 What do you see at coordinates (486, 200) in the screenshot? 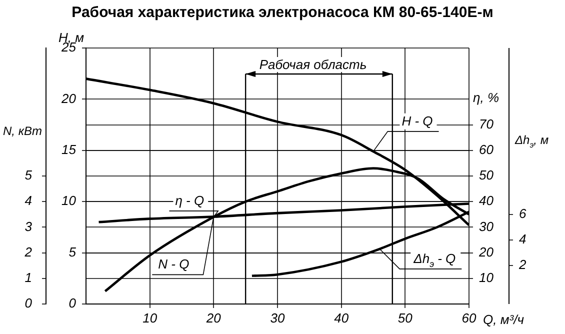
I see `y3-tick-label: 40` at bounding box center [486, 200].